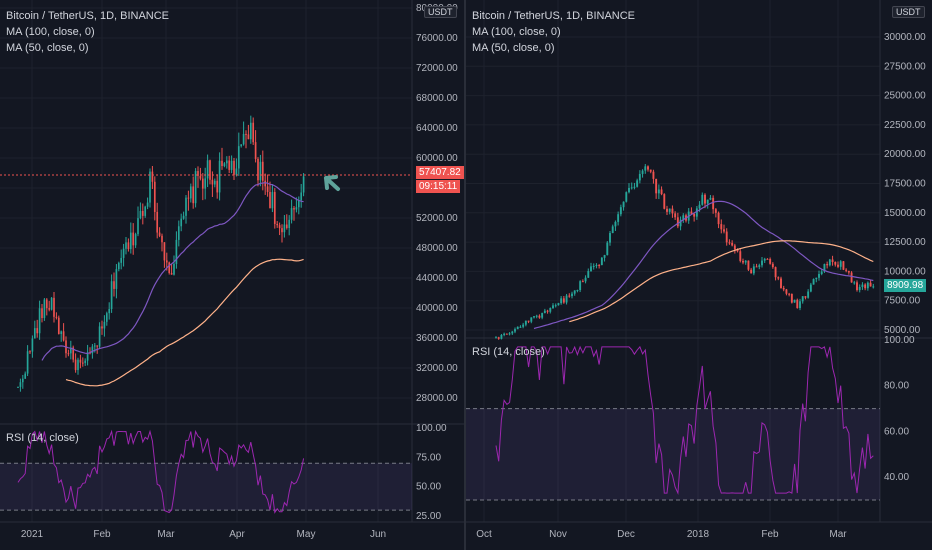  What do you see at coordinates (42, 438) in the screenshot?
I see `left-rsi-label: RSI (14, close)` at bounding box center [42, 438].